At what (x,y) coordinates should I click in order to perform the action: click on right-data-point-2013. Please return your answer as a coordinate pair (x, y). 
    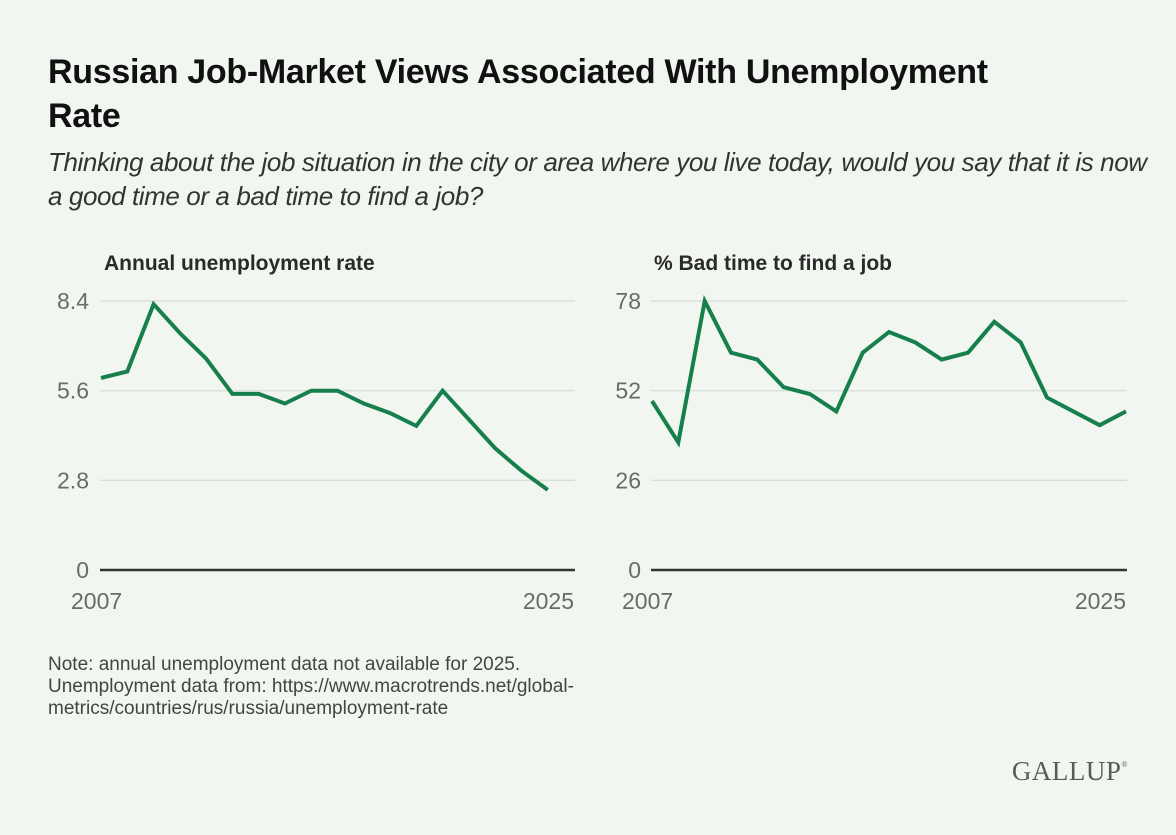
    Looking at the image, I should click on (810, 394).